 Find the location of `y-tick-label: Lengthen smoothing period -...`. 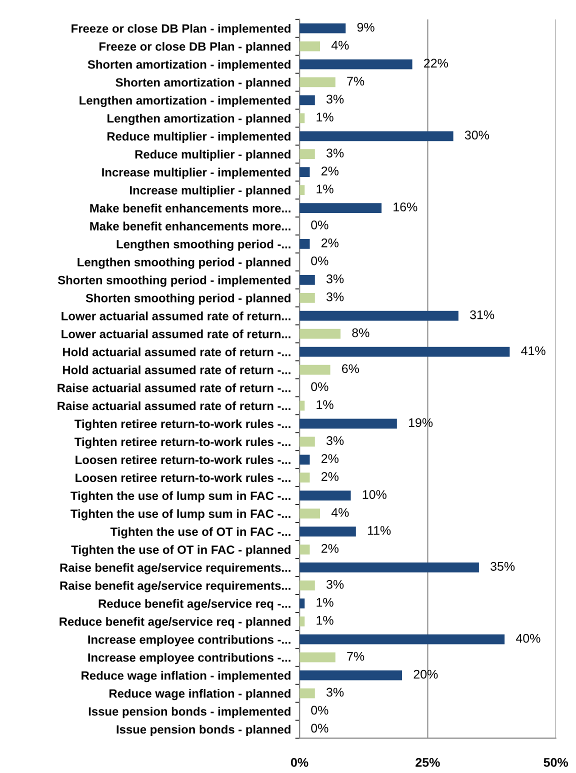

y-tick-label: Lengthen smoothing period -... is located at coordinates (203, 245).